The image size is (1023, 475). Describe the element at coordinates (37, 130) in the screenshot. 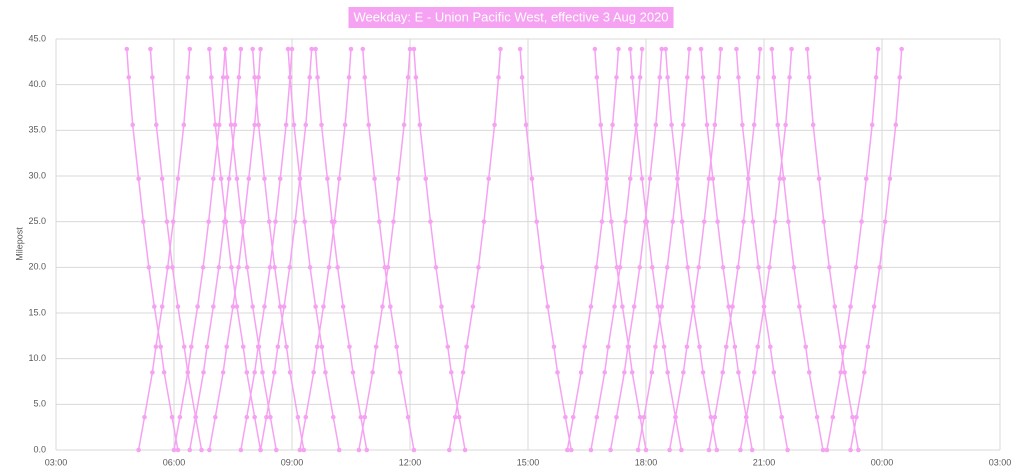

I see `y-tick-label: 35.0` at that location.